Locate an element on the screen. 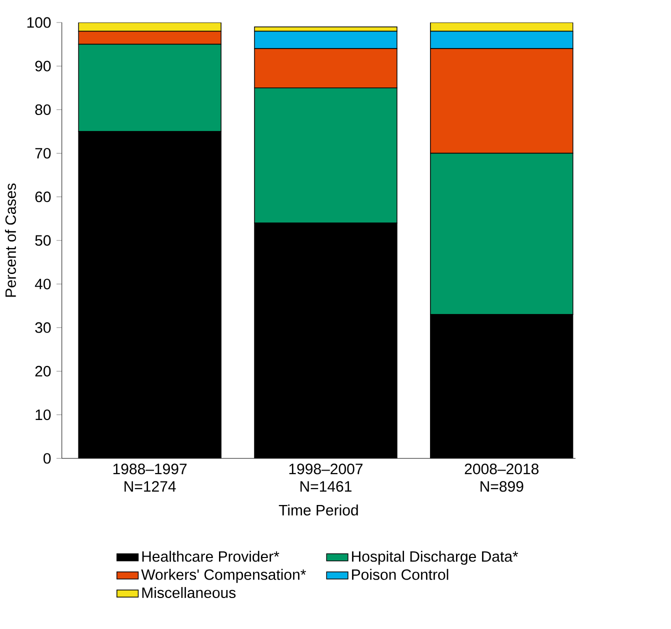 The image size is (671, 629). y-tick-label: 100 is located at coordinates (39, 22).